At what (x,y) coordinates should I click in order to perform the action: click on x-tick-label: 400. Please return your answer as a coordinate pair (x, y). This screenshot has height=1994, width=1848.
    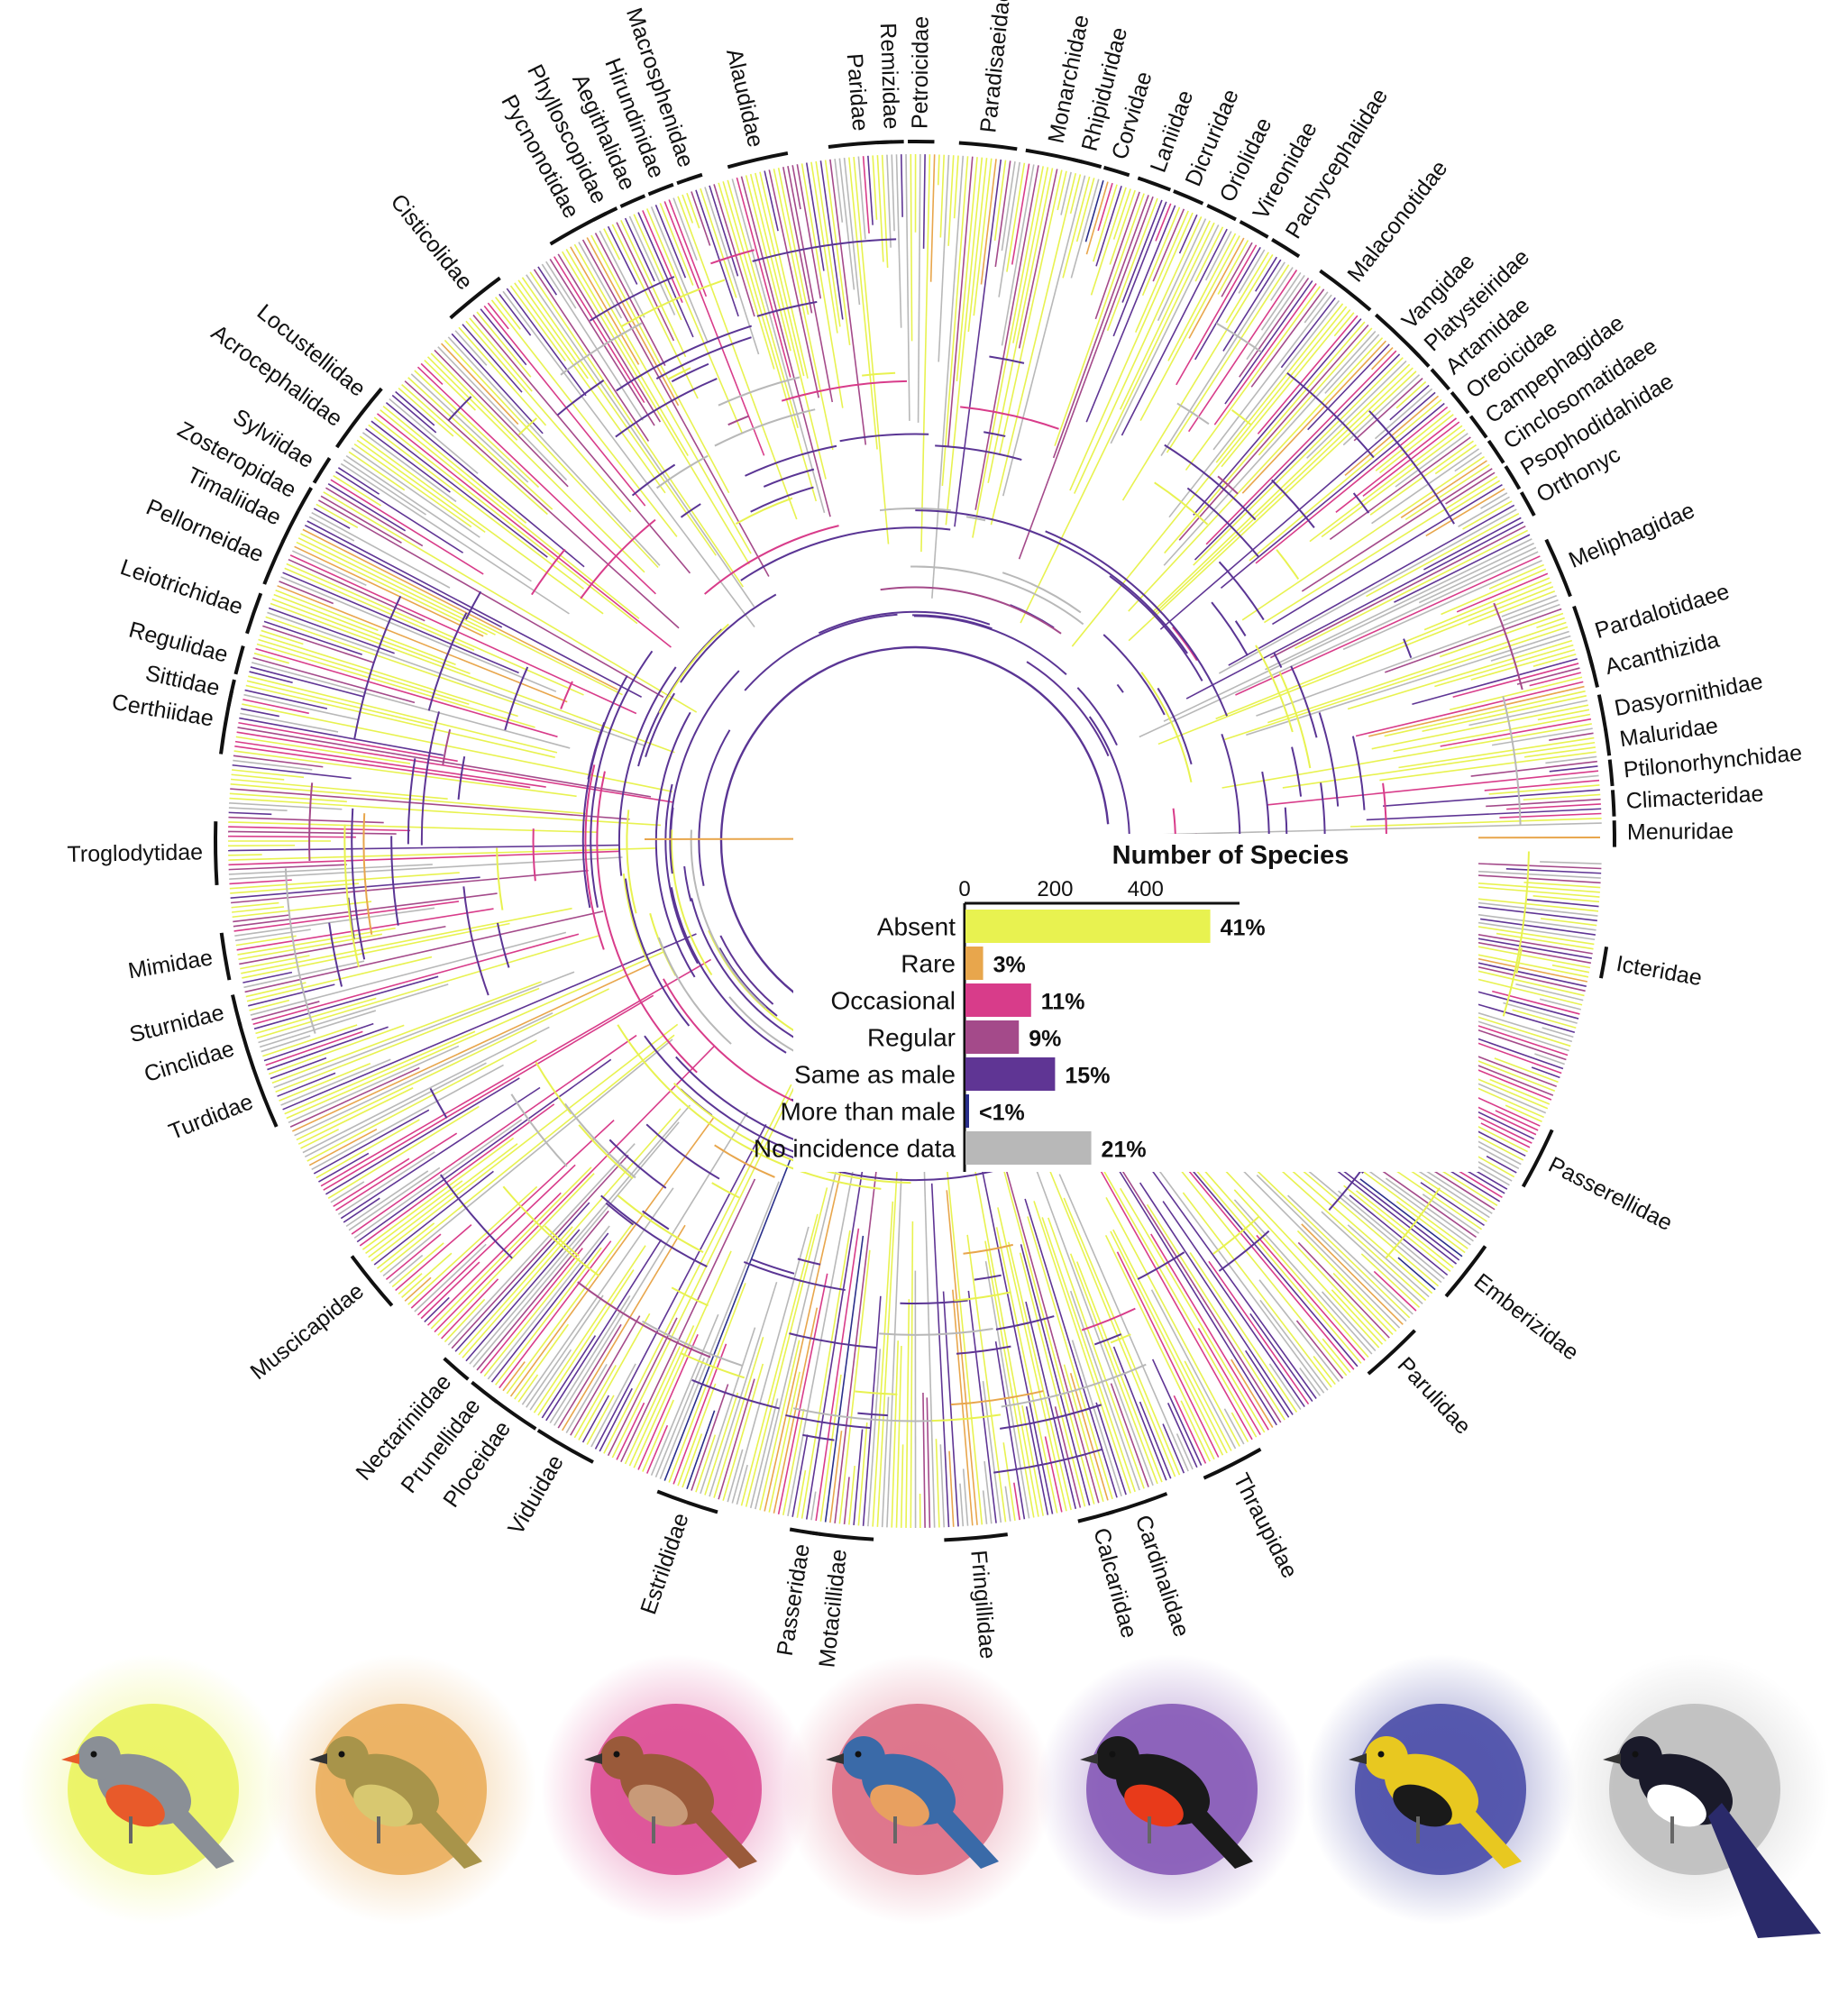
    Looking at the image, I should click on (1146, 889).